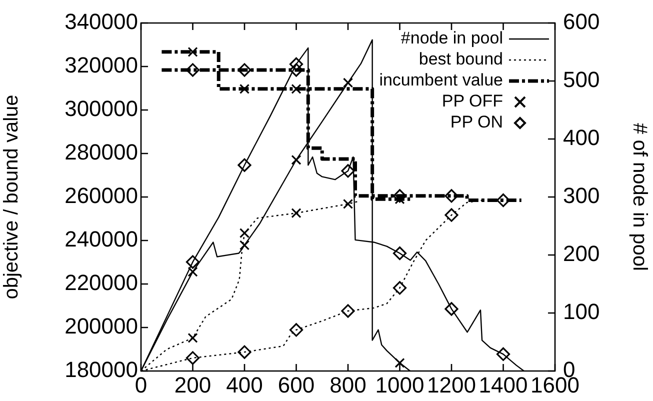  Describe the element at coordinates (244, 385) in the screenshot. I see `x-tick-label: 400` at that location.